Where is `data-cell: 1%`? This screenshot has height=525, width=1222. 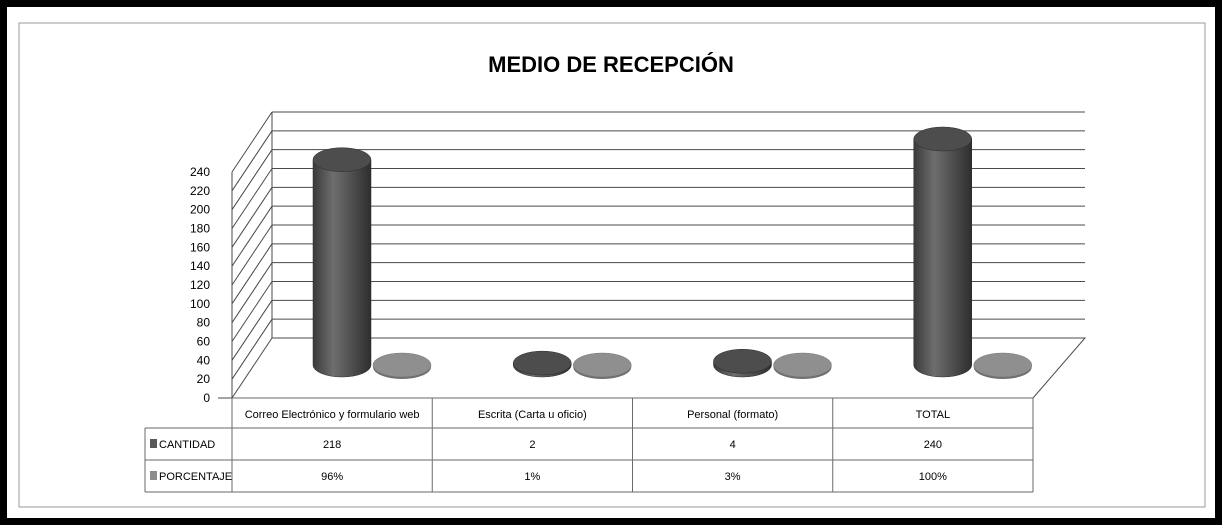
data-cell: 1% is located at coordinates (532, 477).